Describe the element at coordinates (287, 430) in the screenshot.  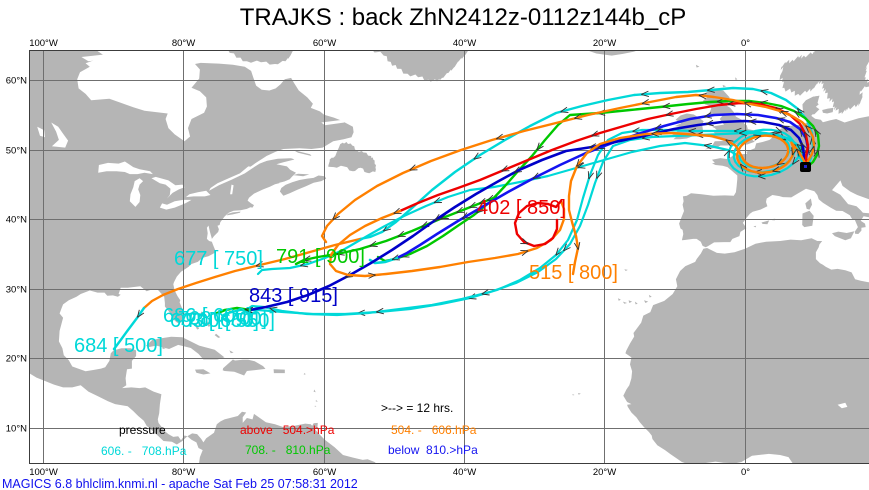
I see `svg-text: above 504.>hPa` at that location.